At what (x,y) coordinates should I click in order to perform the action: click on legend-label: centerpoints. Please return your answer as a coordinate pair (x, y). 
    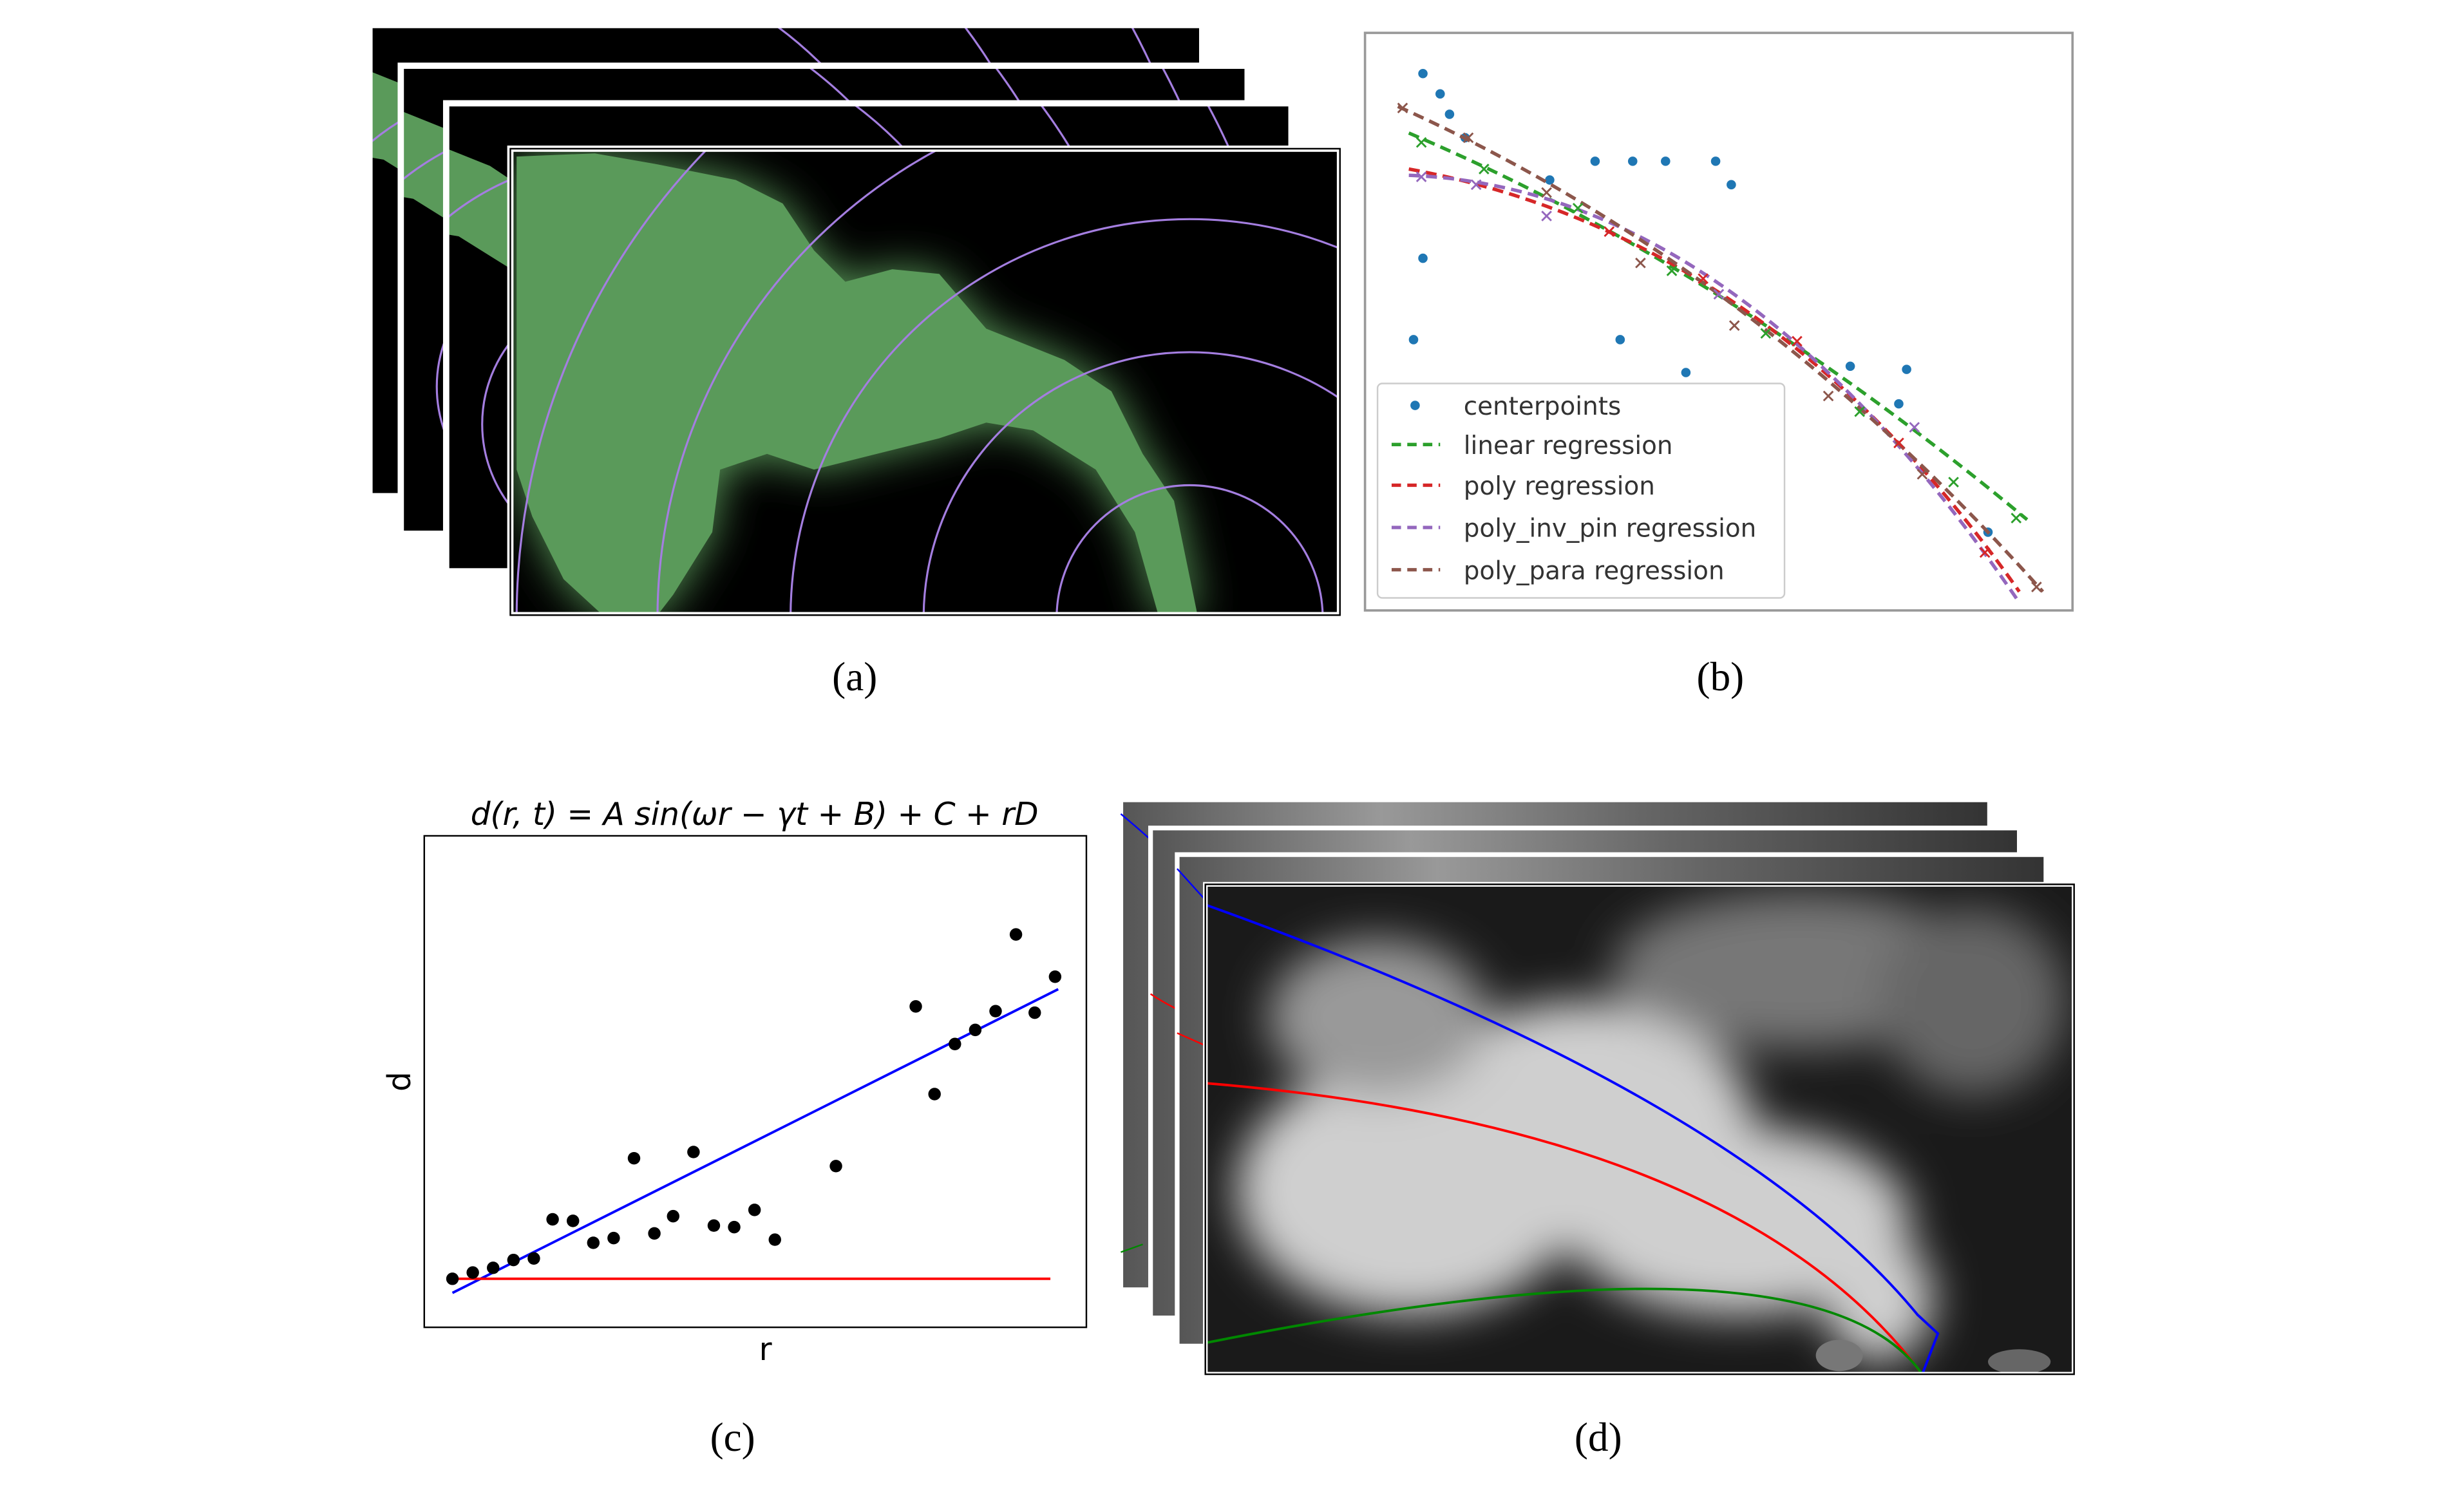
    Looking at the image, I should click on (1542, 406).